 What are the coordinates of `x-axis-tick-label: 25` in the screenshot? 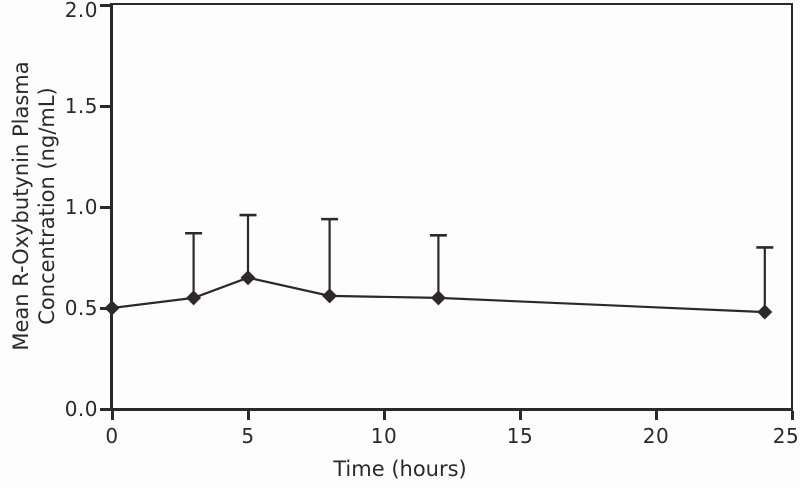 It's located at (786, 436).